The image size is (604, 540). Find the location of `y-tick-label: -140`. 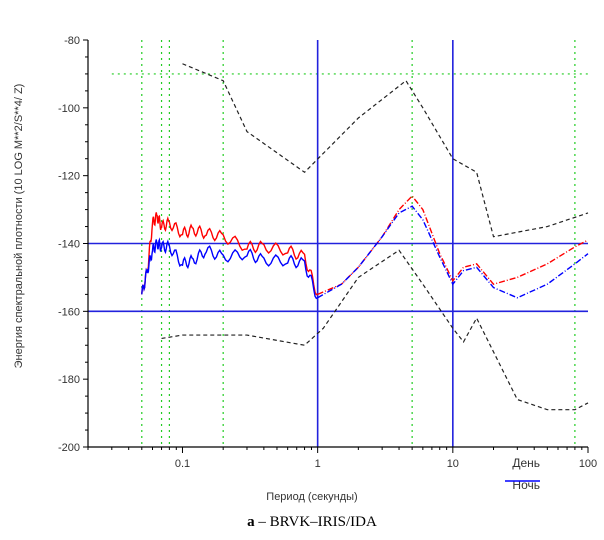

y-tick-label: -140 is located at coordinates (69, 245).